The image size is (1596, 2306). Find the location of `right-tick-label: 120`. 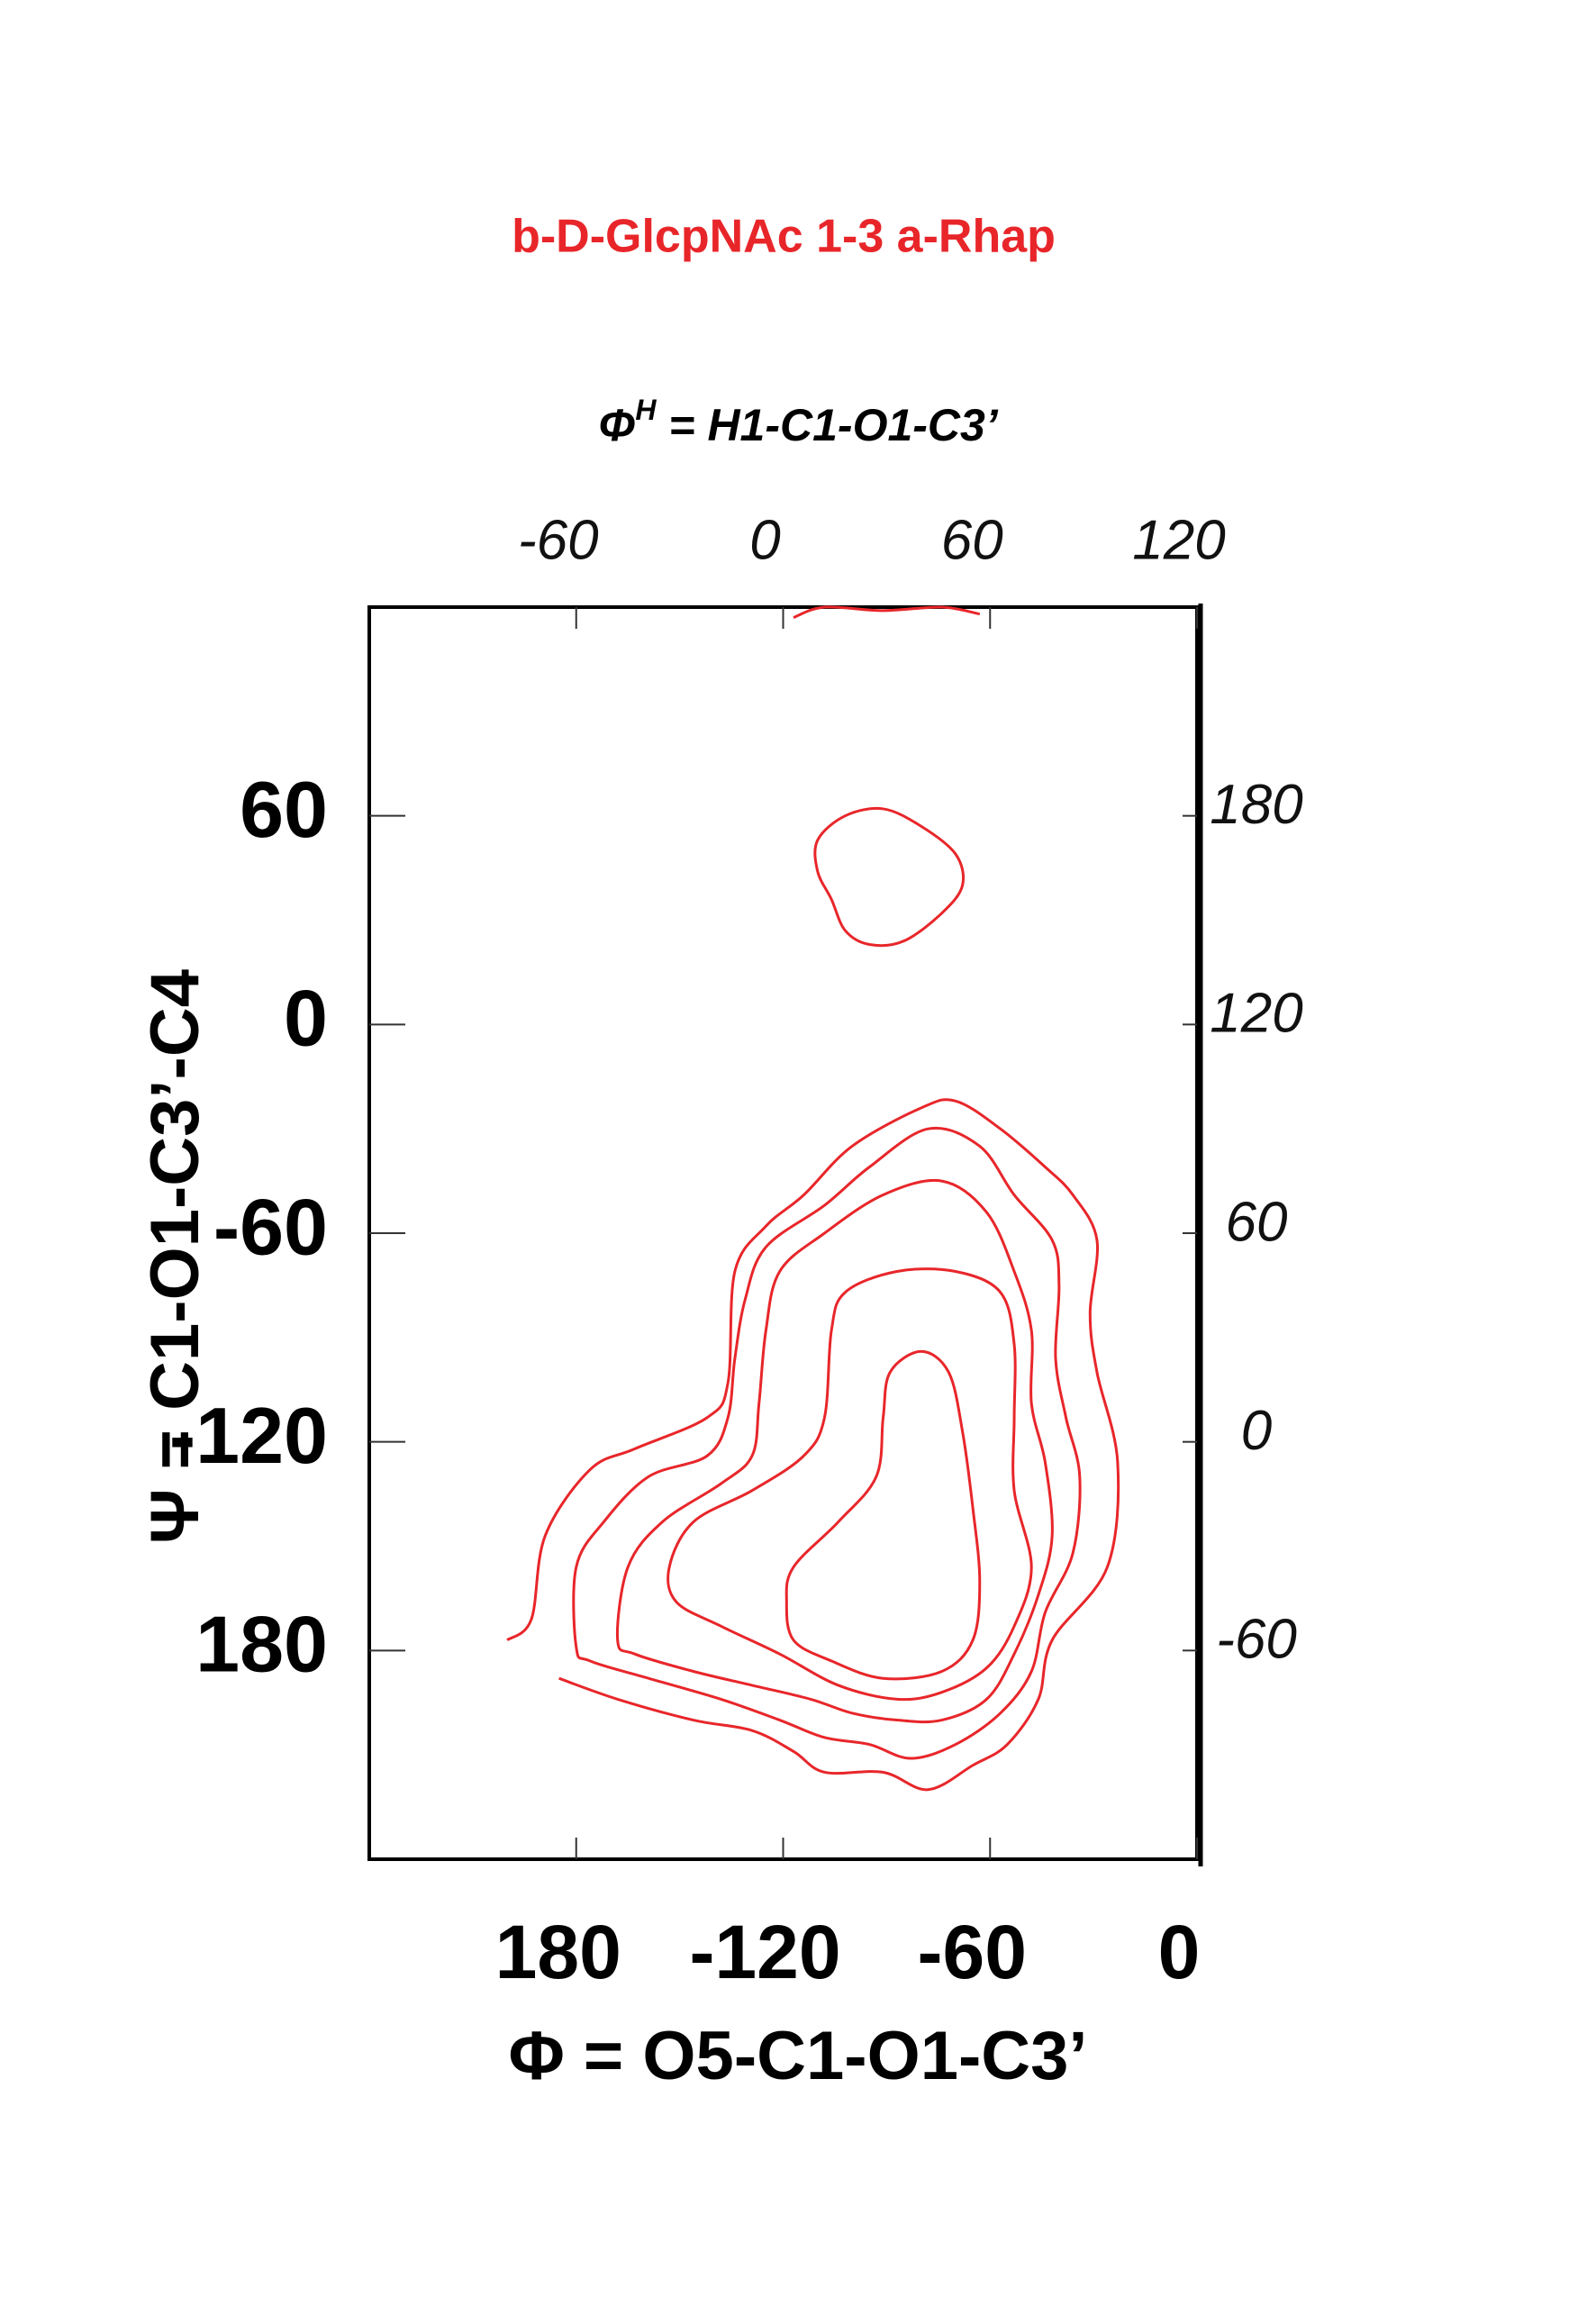

right-tick-label: 120 is located at coordinates (1256, 1014).